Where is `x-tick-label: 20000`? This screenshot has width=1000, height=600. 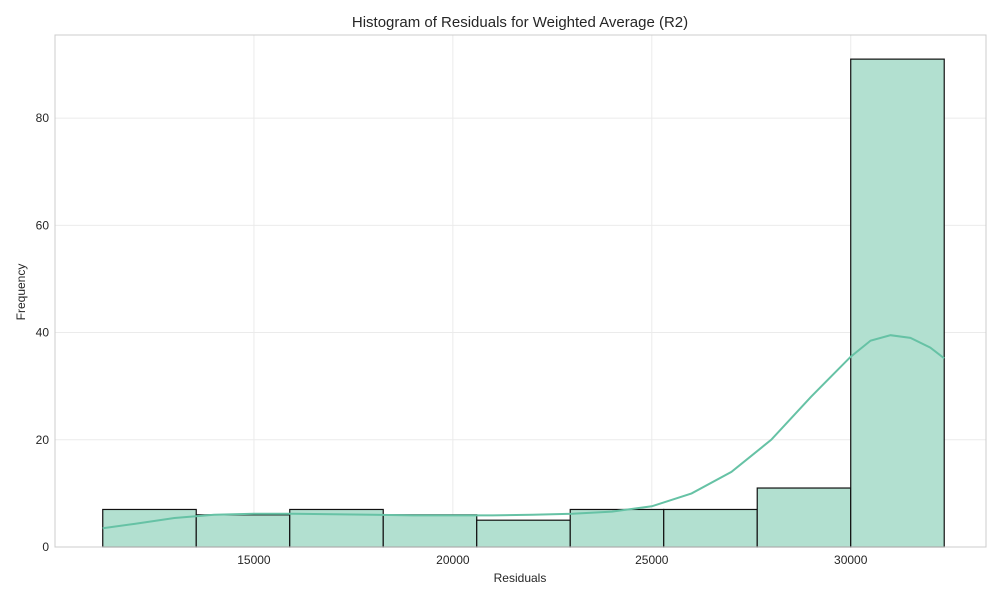 x-tick-label: 20000 is located at coordinates (453, 560).